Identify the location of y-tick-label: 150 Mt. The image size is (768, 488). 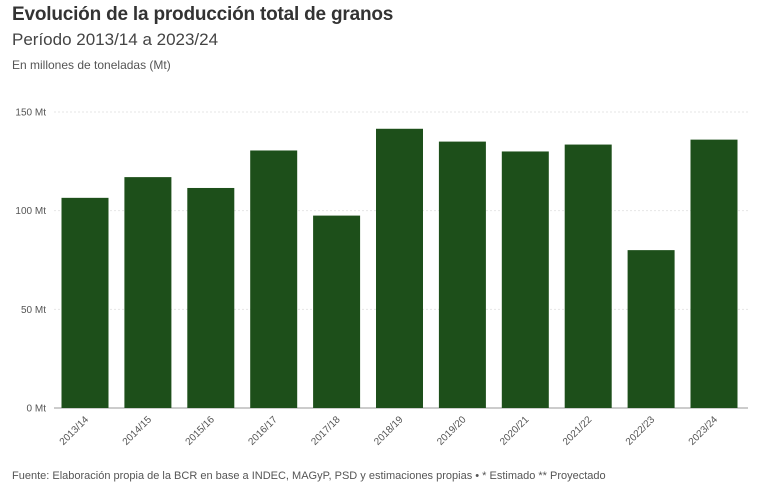
(30, 113).